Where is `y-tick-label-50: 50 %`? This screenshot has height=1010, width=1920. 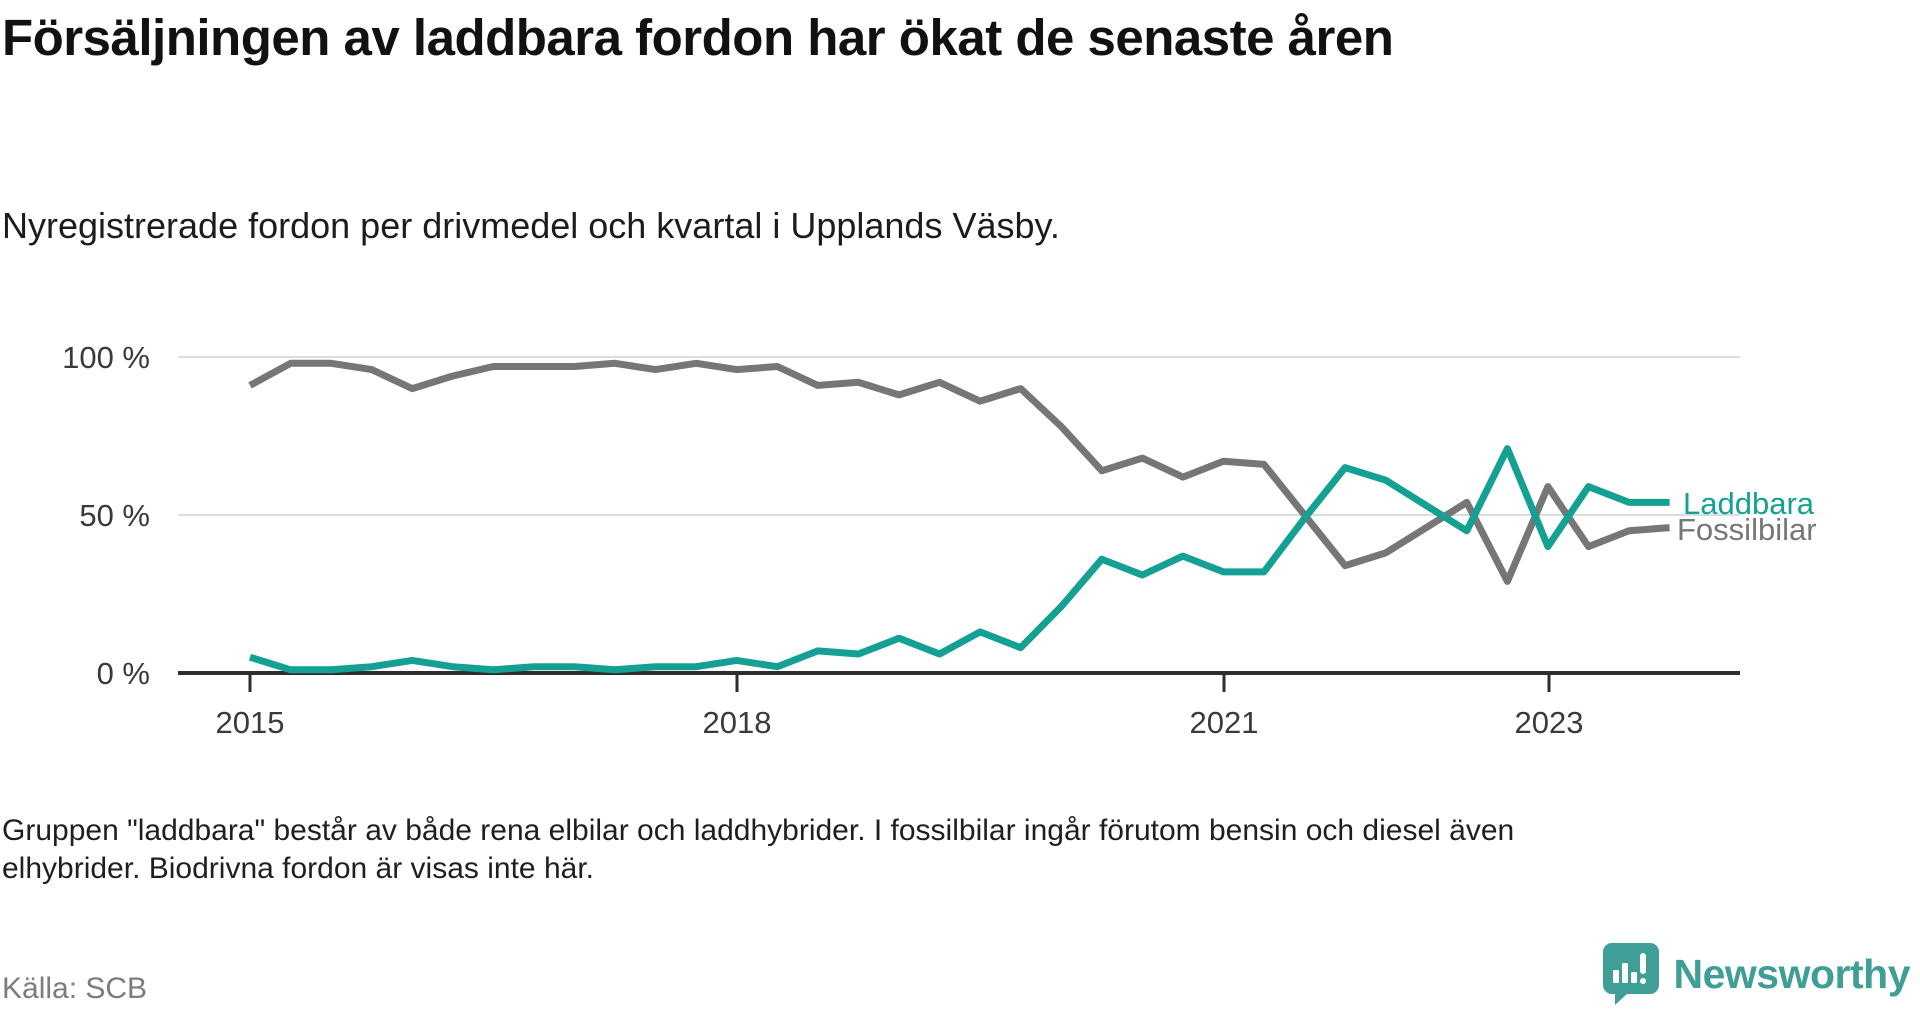
y-tick-label-50: 50 % is located at coordinates (114, 515).